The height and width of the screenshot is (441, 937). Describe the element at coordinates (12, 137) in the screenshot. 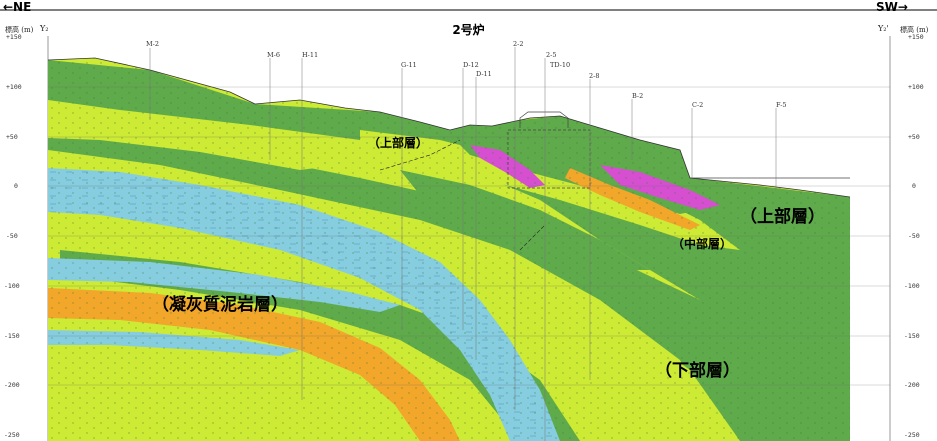

I see `y-tick-left: +50` at that location.